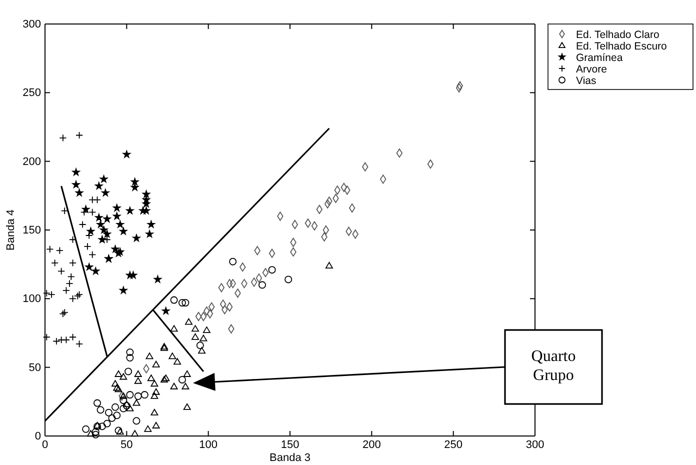  What do you see at coordinates (208, 444) in the screenshot?
I see `x-tick-label: 100` at bounding box center [208, 444].